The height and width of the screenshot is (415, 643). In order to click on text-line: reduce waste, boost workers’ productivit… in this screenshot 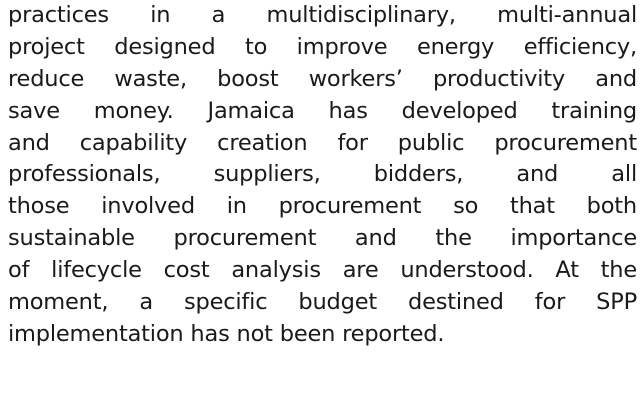, I will do `click(322, 78)`.